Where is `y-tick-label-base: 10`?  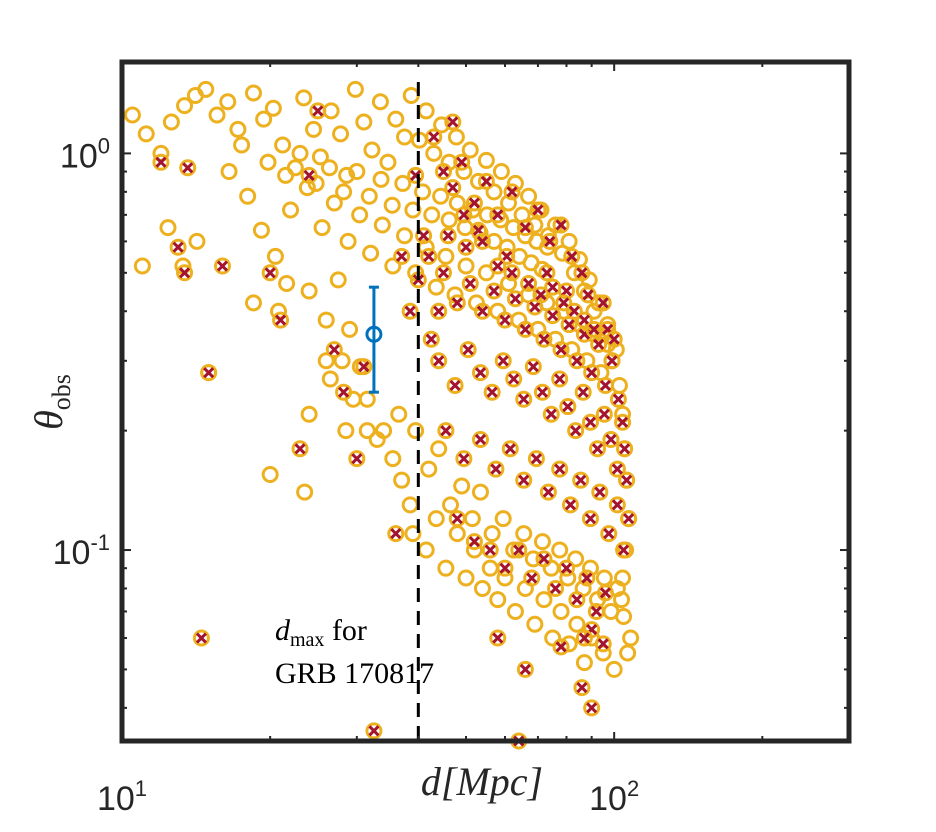
y-tick-label-base: 10 is located at coordinates (72, 553).